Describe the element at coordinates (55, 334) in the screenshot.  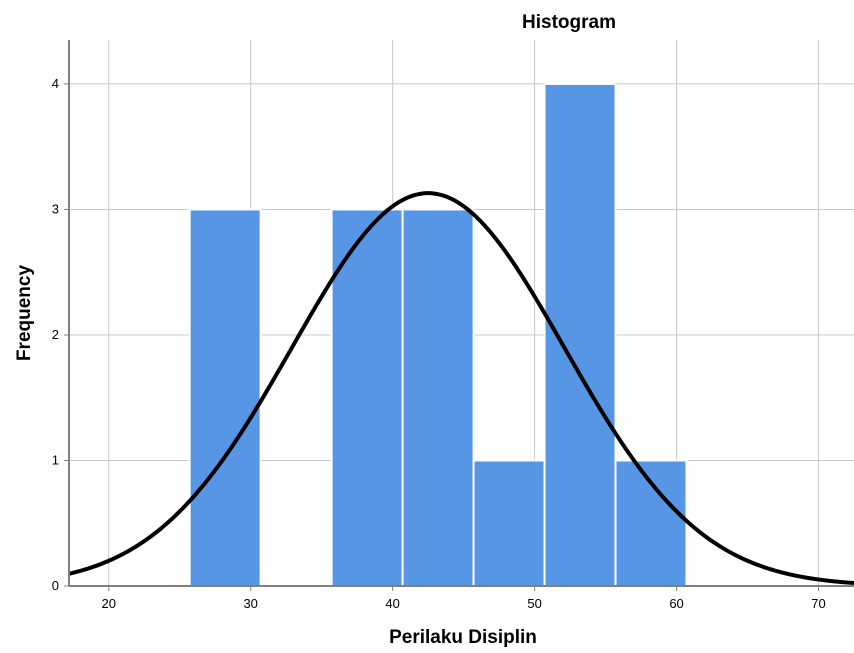
I see `y-tick-label: 2` at that location.